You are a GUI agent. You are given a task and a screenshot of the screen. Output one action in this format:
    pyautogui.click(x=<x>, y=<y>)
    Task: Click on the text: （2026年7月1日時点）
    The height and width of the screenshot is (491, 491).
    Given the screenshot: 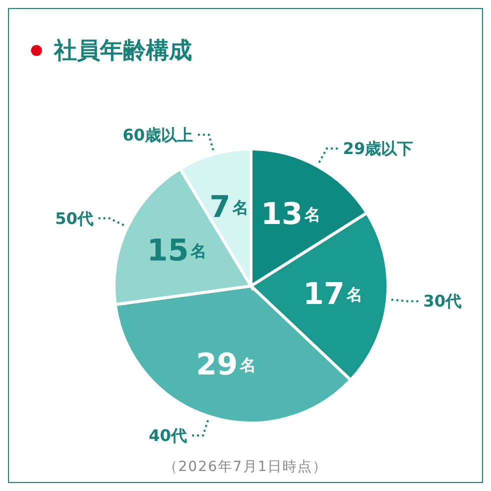 What is the action you would take?
    pyautogui.click(x=245, y=467)
    